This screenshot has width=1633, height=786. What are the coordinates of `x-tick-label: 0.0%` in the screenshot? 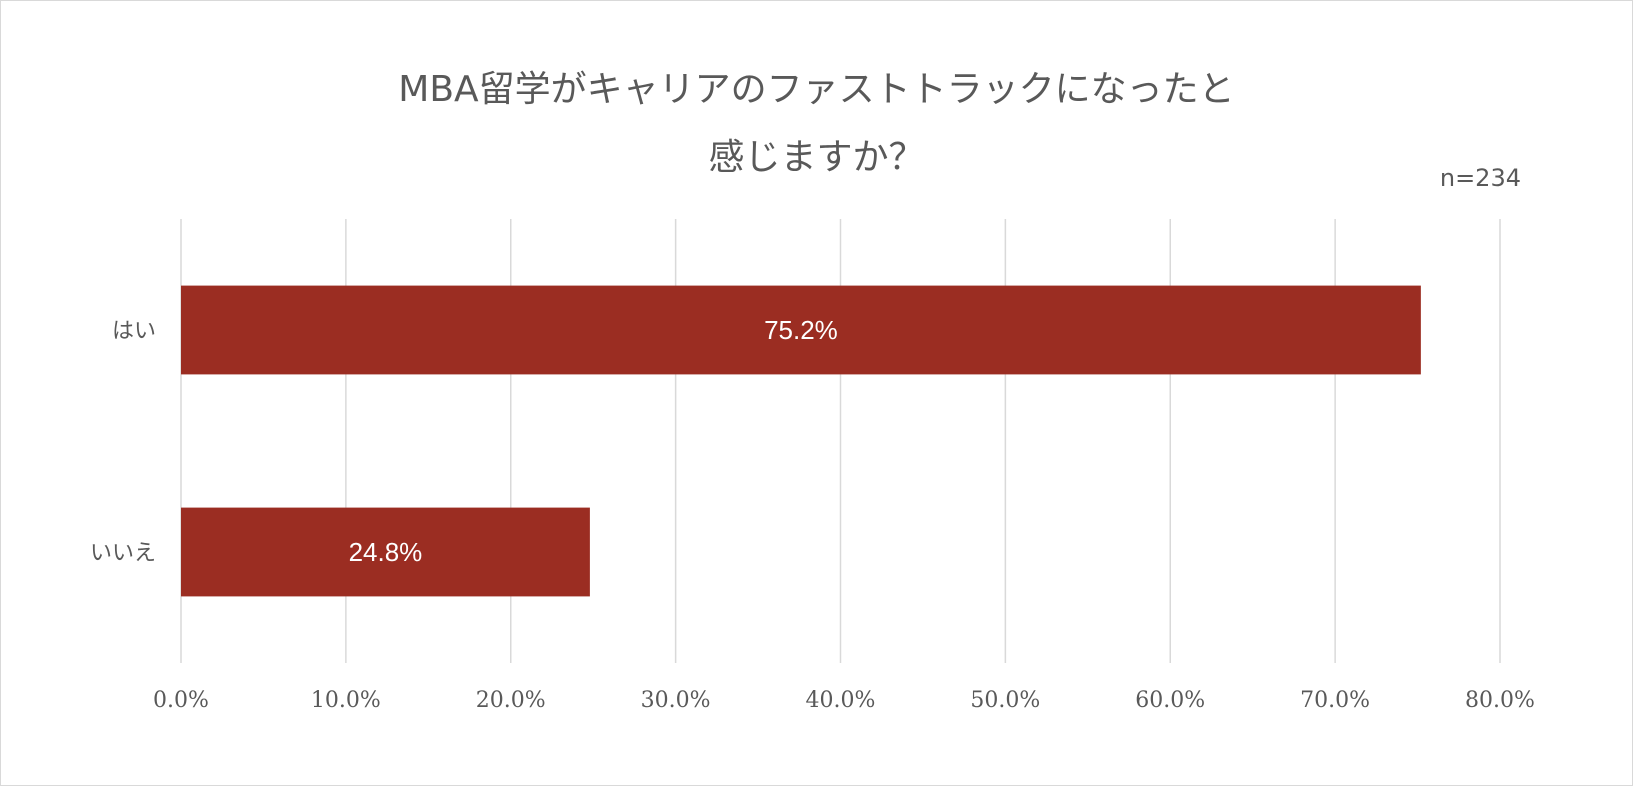 It's located at (181, 700).